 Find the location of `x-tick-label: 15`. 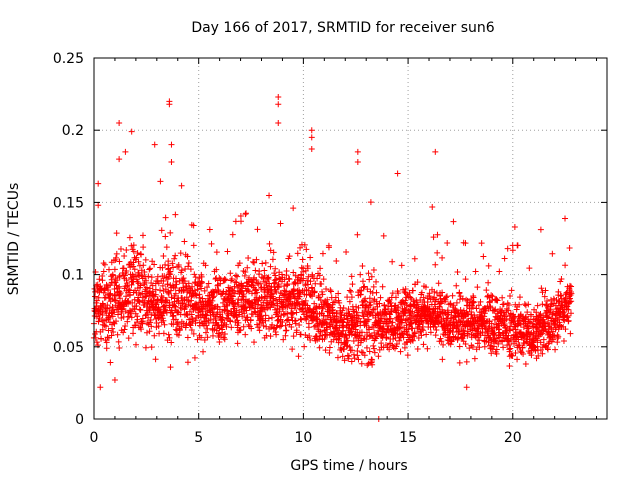

x-tick-label: 15 is located at coordinates (408, 438).